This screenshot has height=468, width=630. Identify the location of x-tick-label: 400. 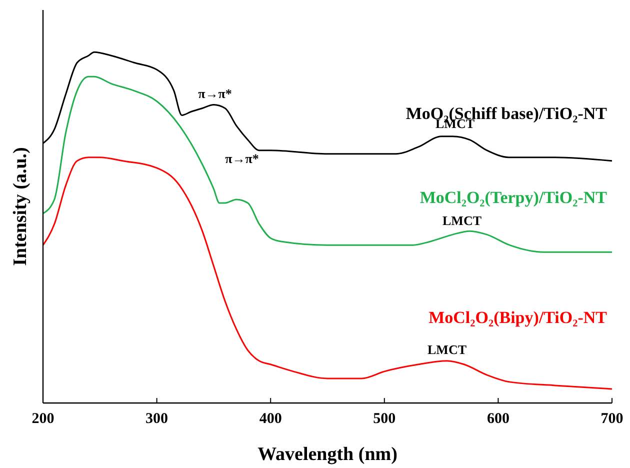
(270, 419).